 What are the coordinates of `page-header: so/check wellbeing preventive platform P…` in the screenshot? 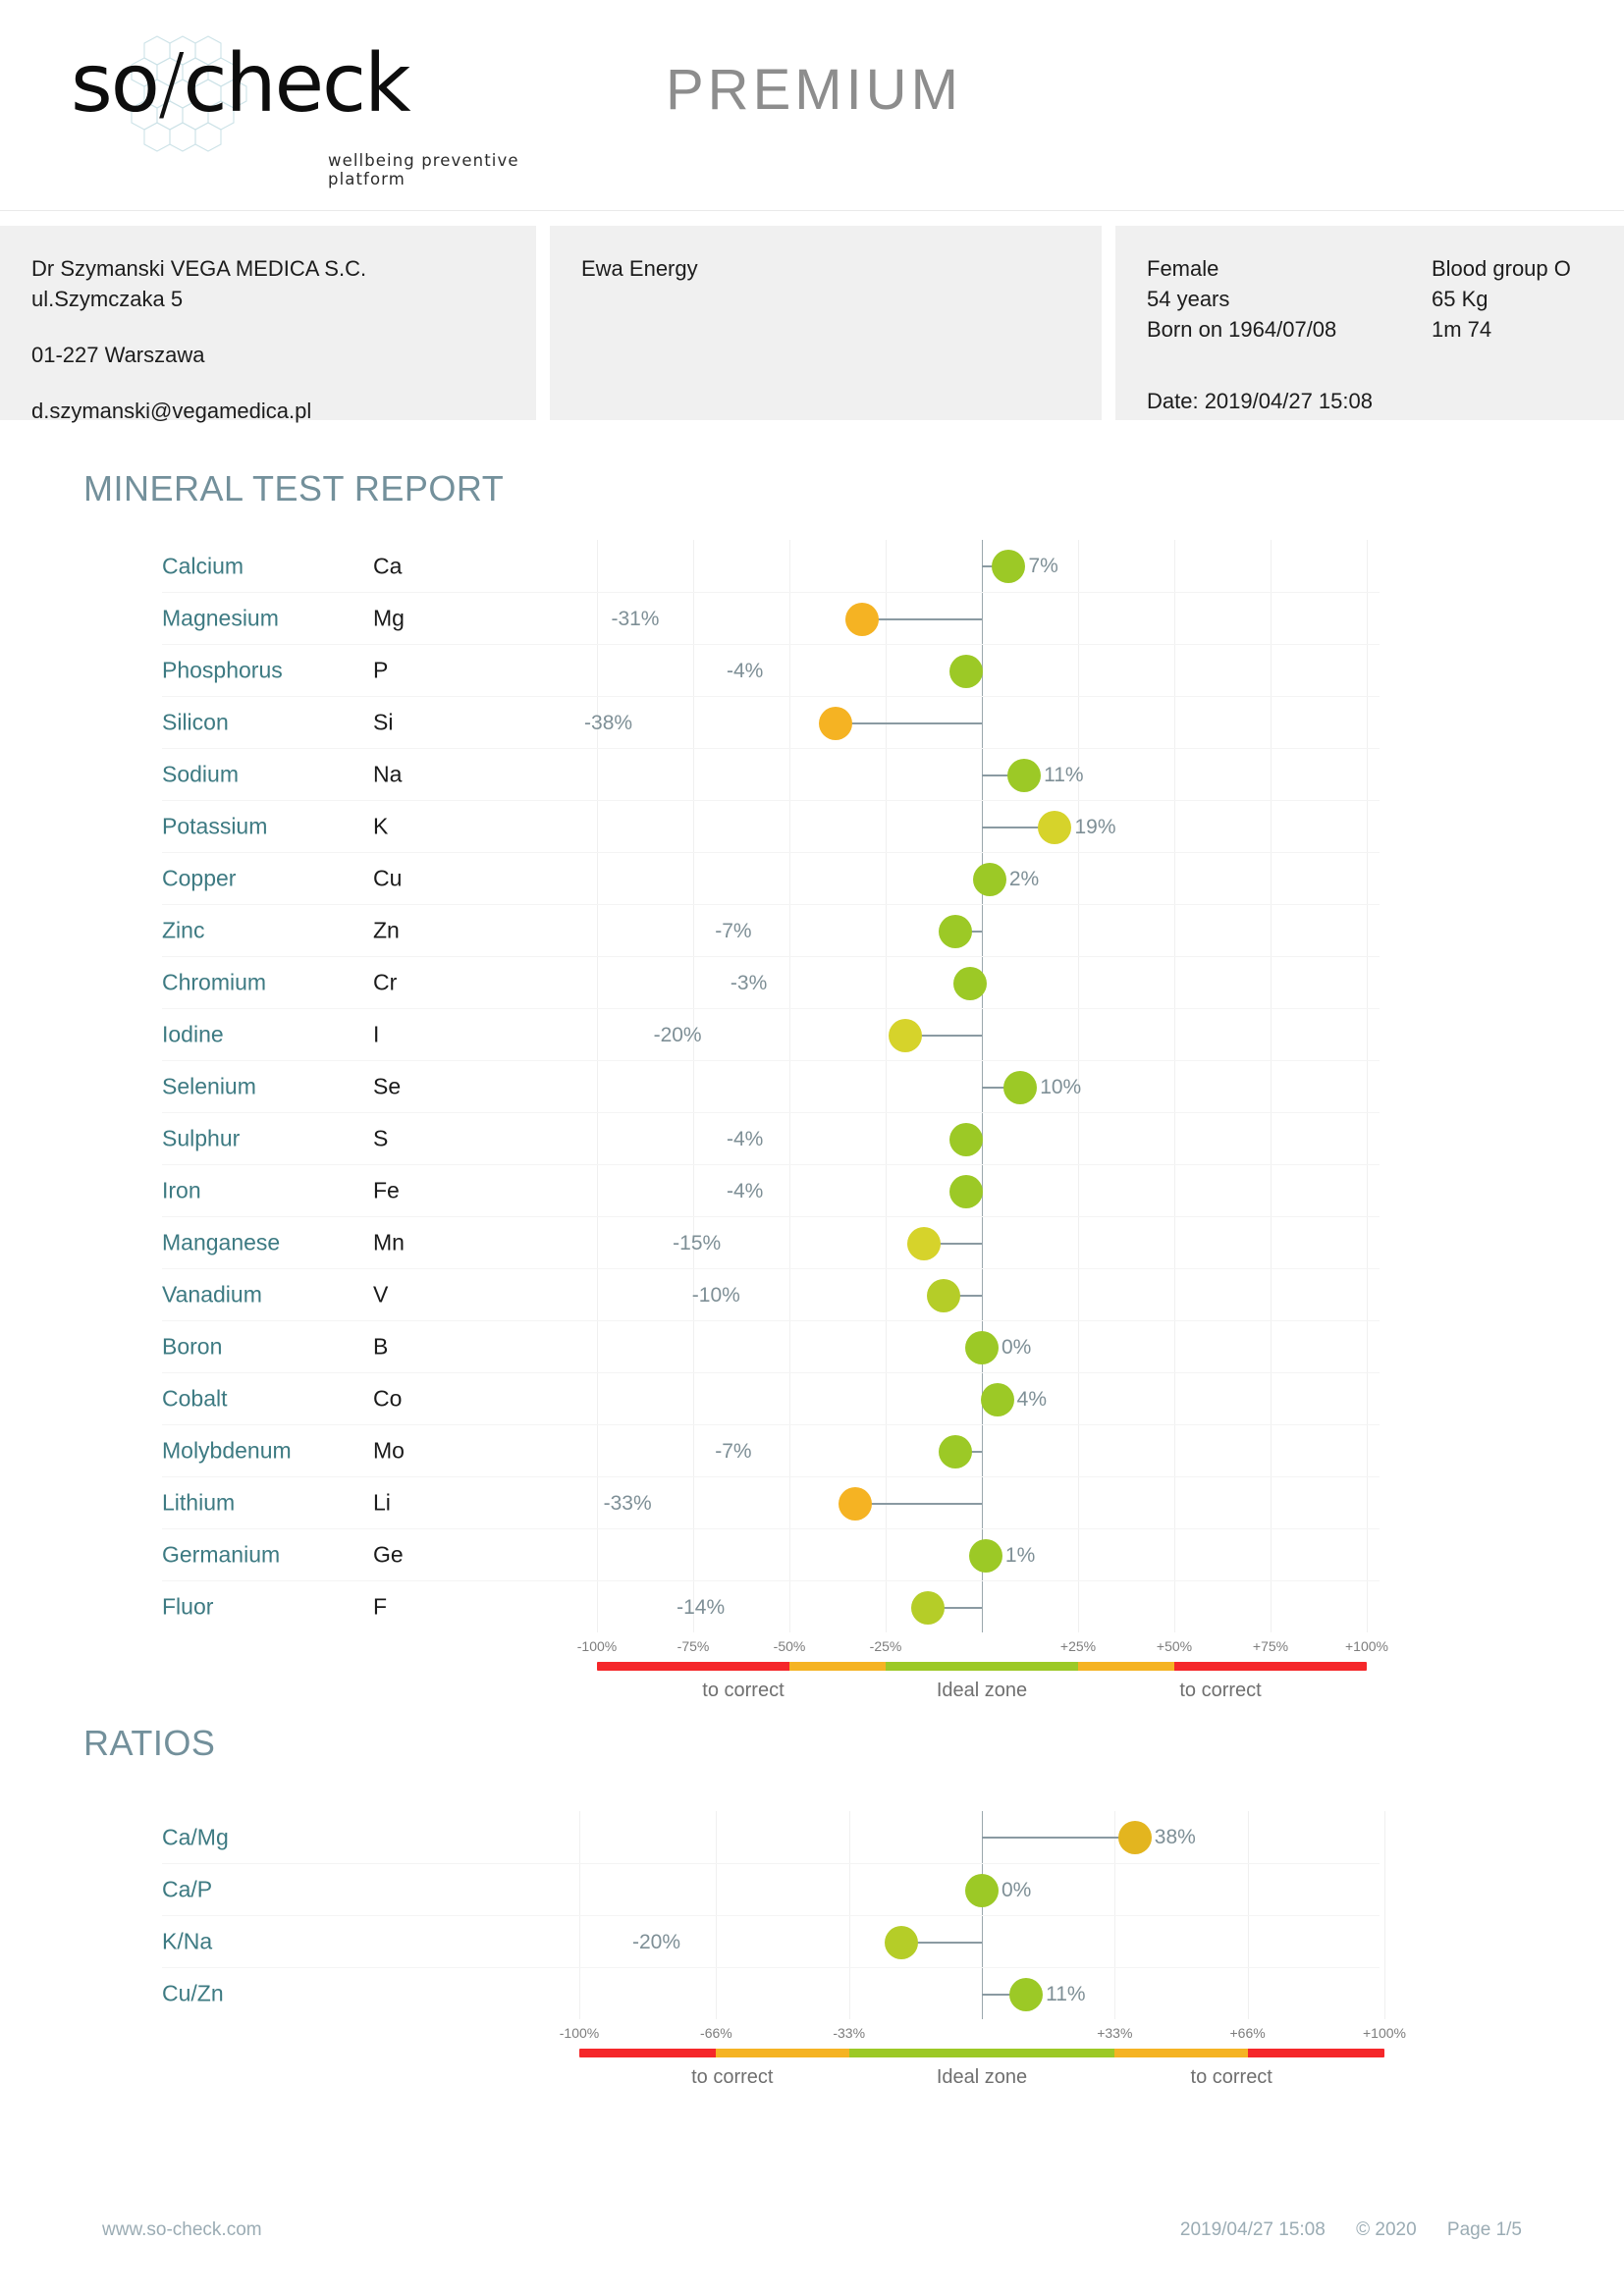 It's located at (812, 106).